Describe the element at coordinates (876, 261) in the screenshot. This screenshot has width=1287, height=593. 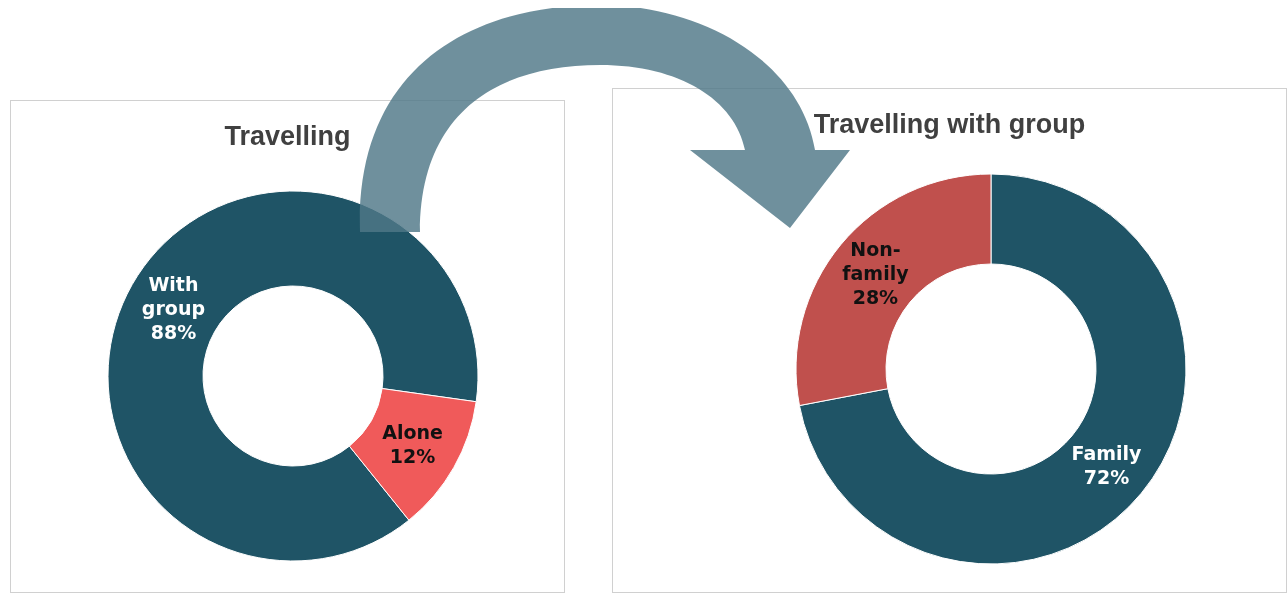
I see `slice-label: Non-family` at that location.